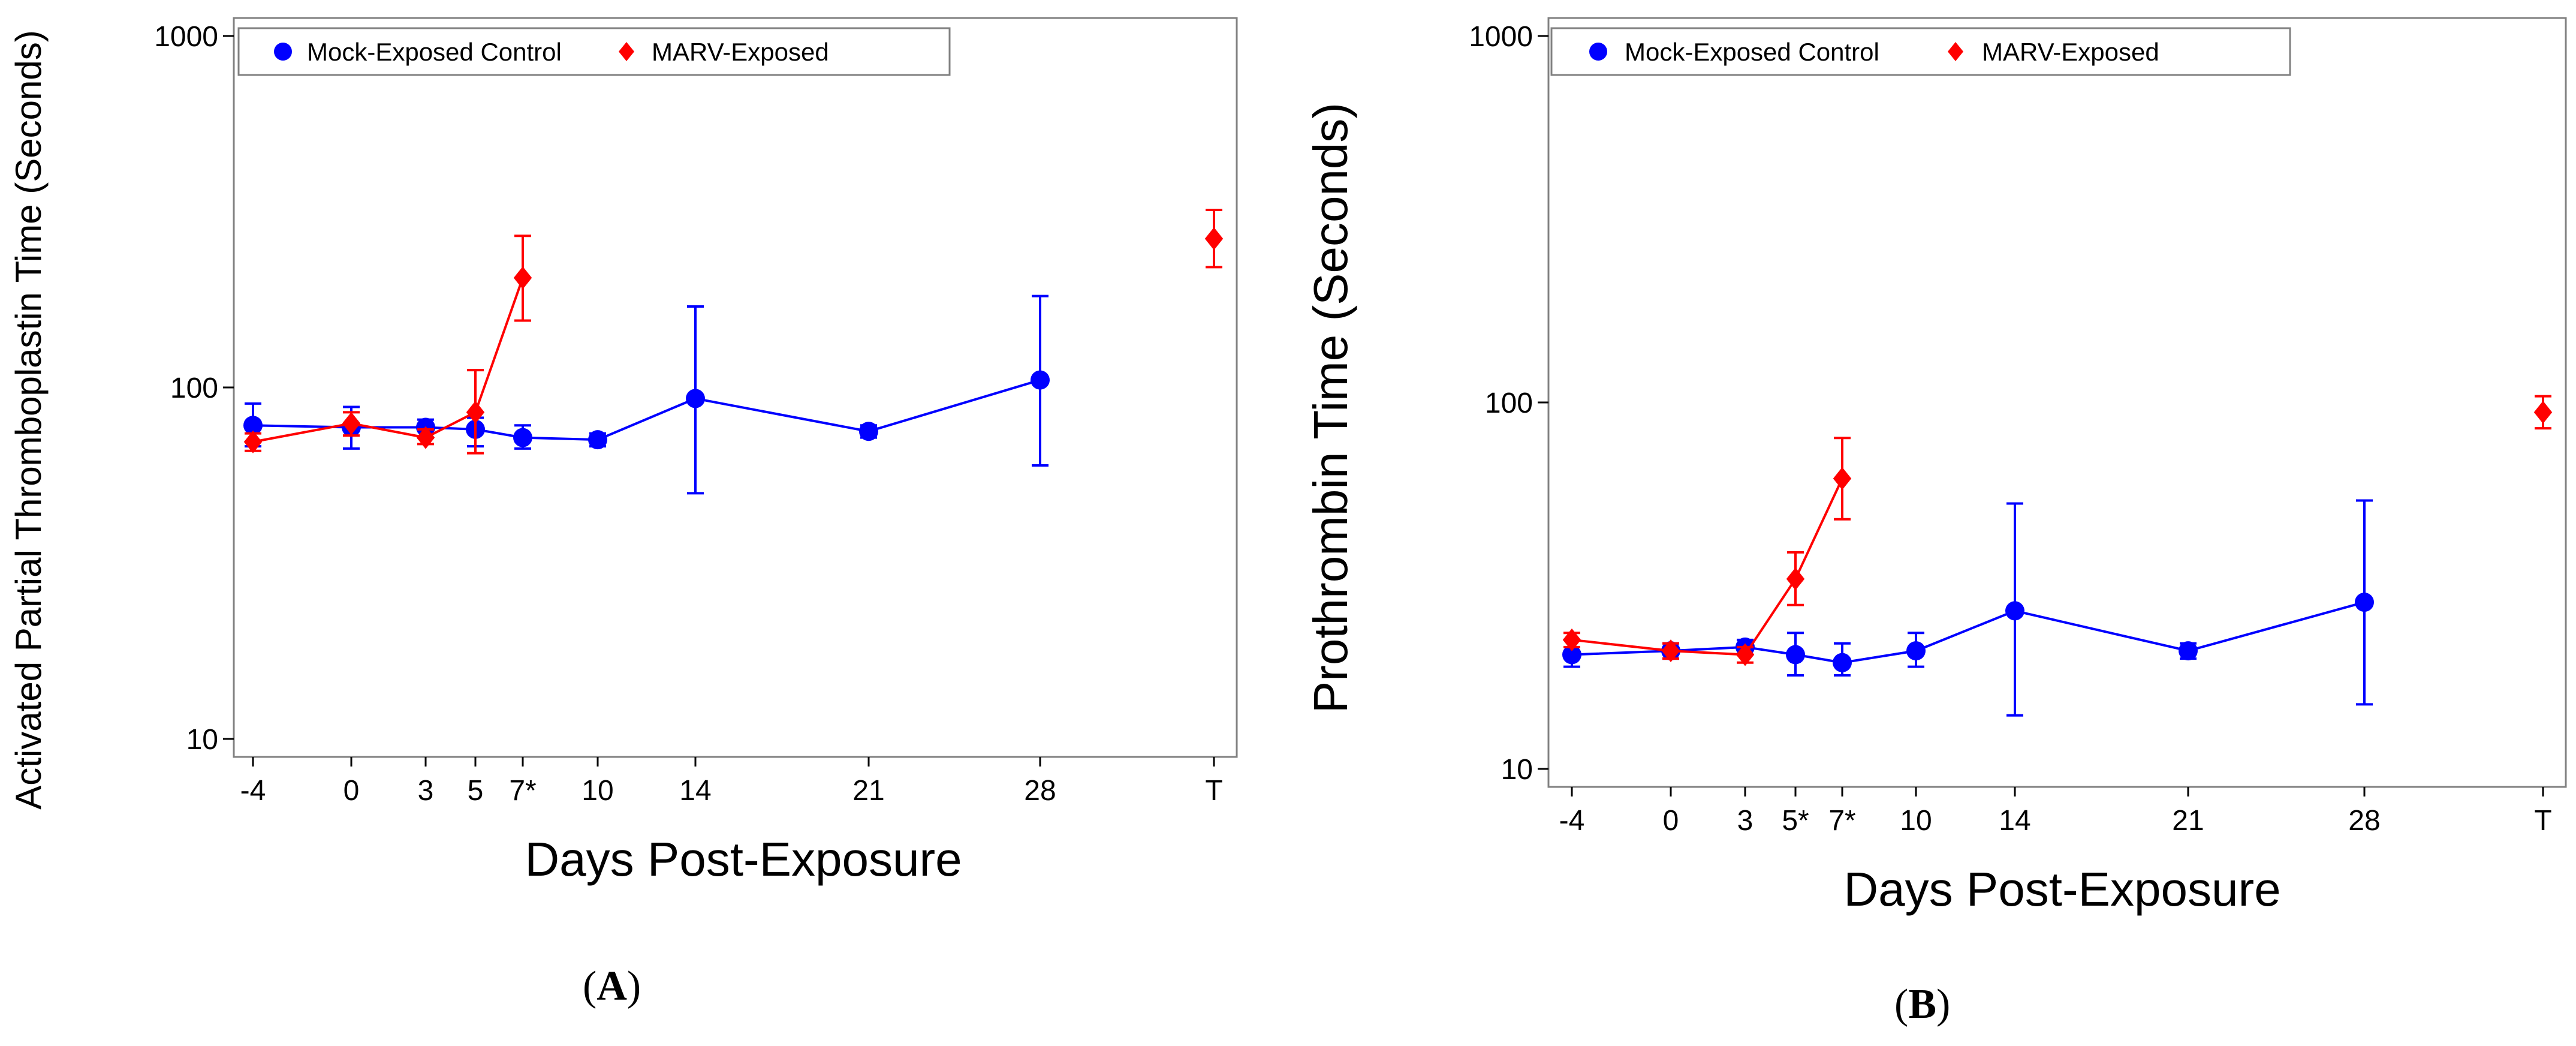 The height and width of the screenshot is (1046, 2576). Describe the element at coordinates (1707, 567) in the screenshot. I see `series-line-b-marv-exposed` at that location.